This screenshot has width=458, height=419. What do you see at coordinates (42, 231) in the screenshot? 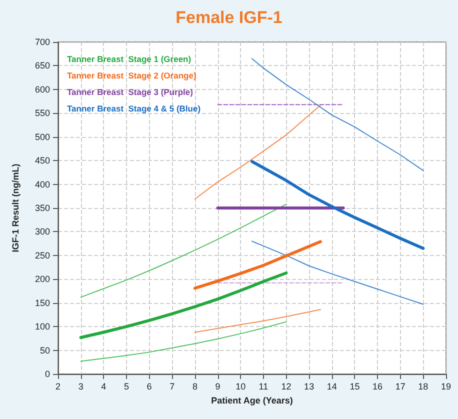
I see `y-tick-label: 300` at bounding box center [42, 231].